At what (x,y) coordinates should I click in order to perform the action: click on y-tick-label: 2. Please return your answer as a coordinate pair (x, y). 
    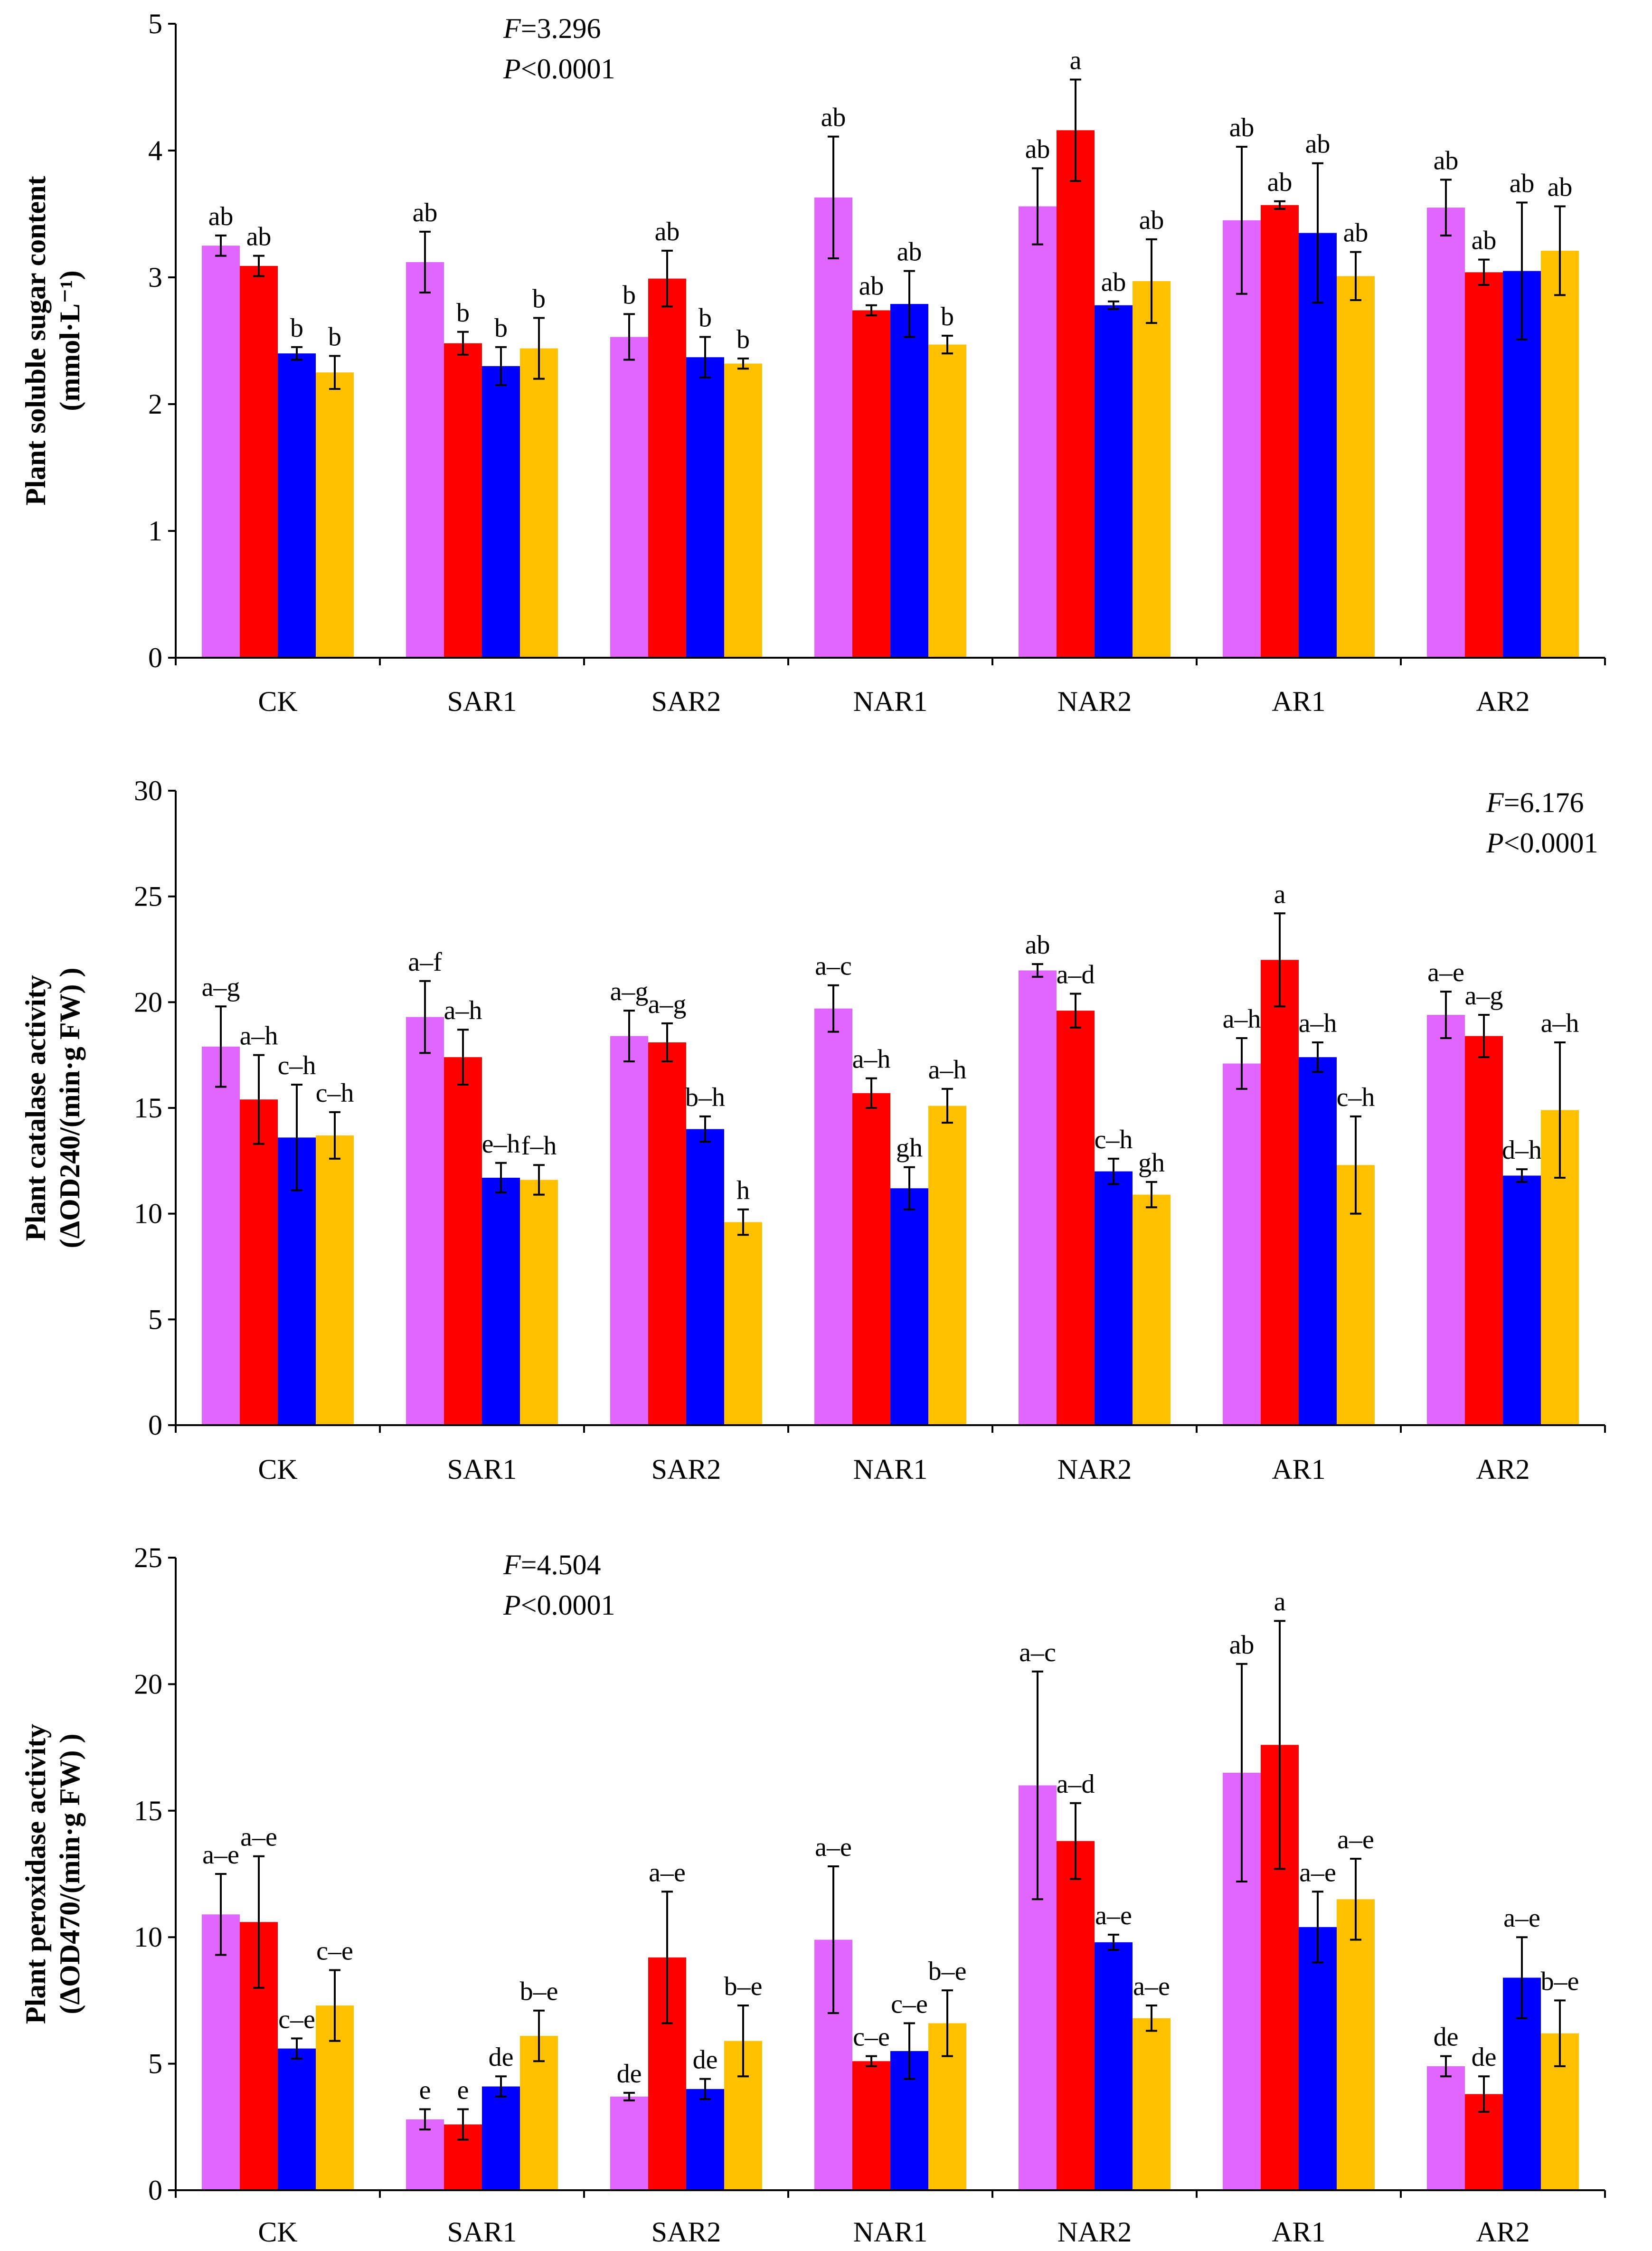
    Looking at the image, I should click on (155, 404).